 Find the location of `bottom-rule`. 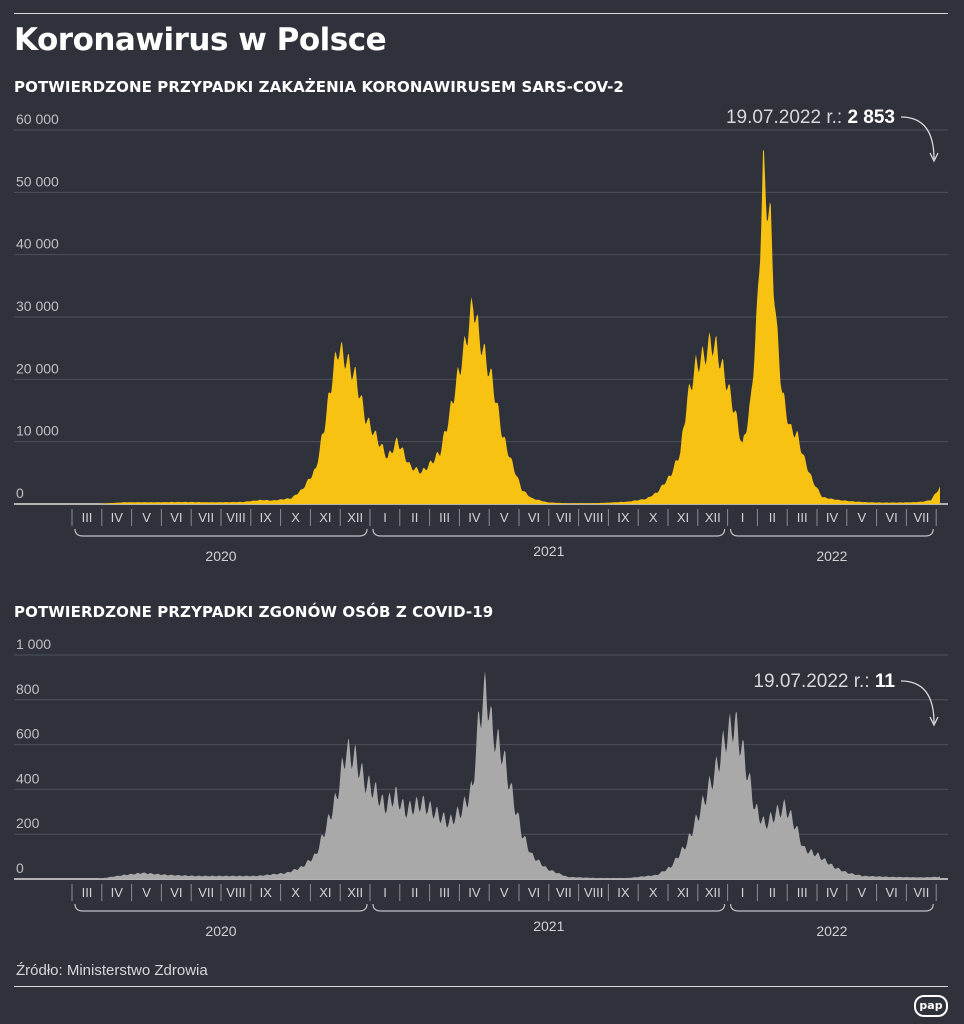

bottom-rule is located at coordinates (481, 986).